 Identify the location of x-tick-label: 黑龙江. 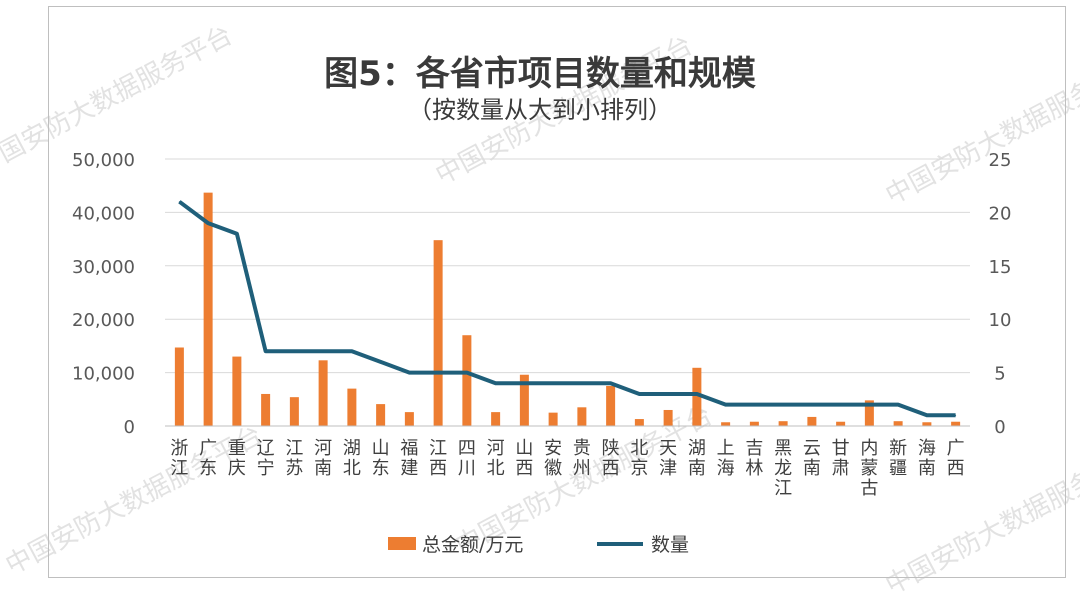
(783, 468).